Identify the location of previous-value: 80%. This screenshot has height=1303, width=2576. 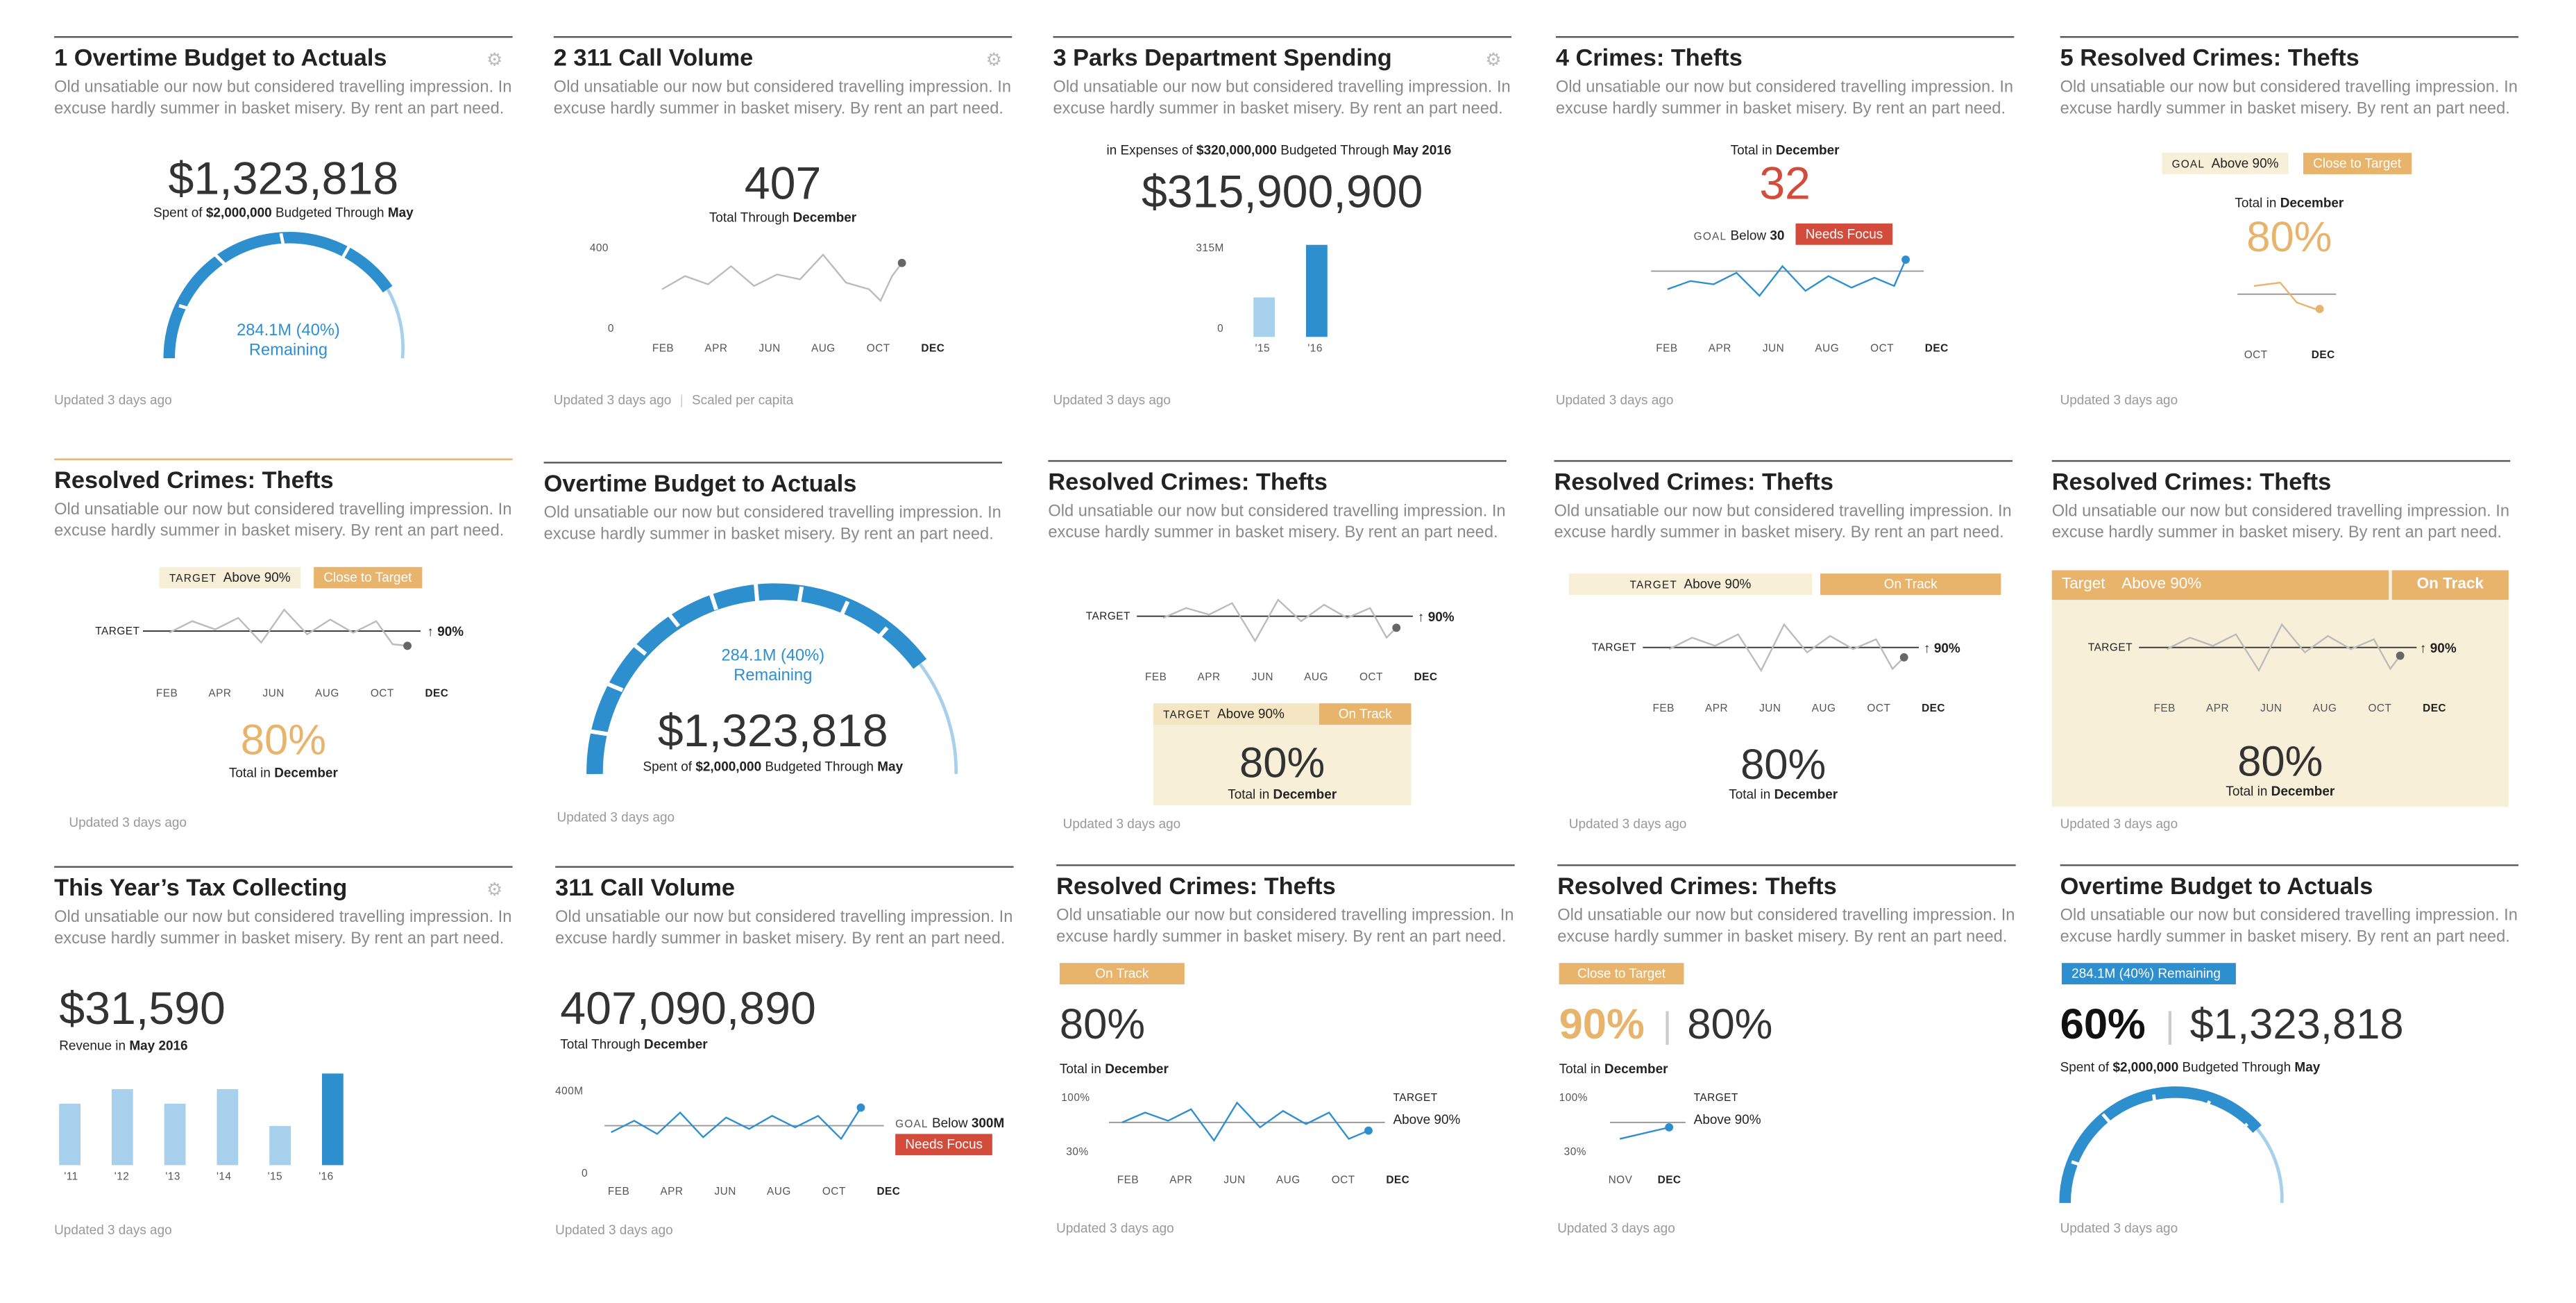
(1730, 1024).